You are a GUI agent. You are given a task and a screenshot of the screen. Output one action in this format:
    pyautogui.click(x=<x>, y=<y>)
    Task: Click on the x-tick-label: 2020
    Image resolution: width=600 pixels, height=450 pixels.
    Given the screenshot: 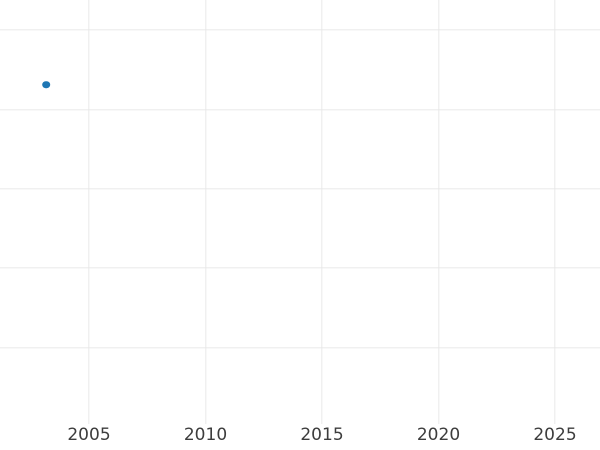 What is the action you would take?
    pyautogui.click(x=438, y=435)
    